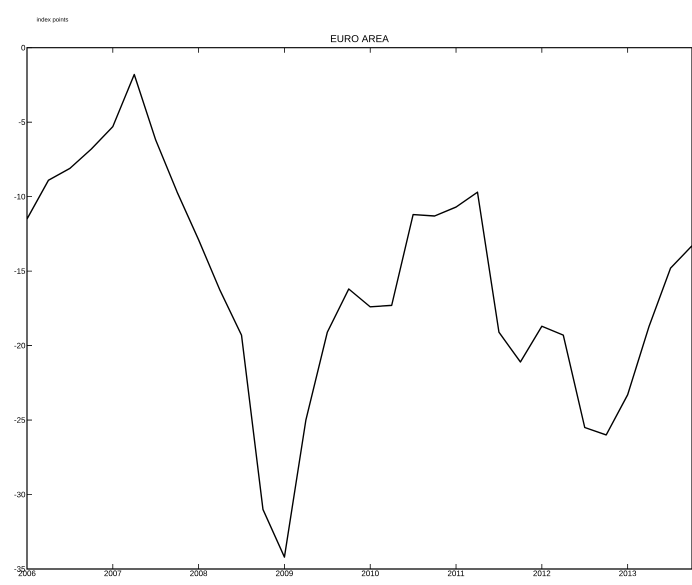  Describe the element at coordinates (359, 38) in the screenshot. I see `chart-title: EURO AREA` at that location.